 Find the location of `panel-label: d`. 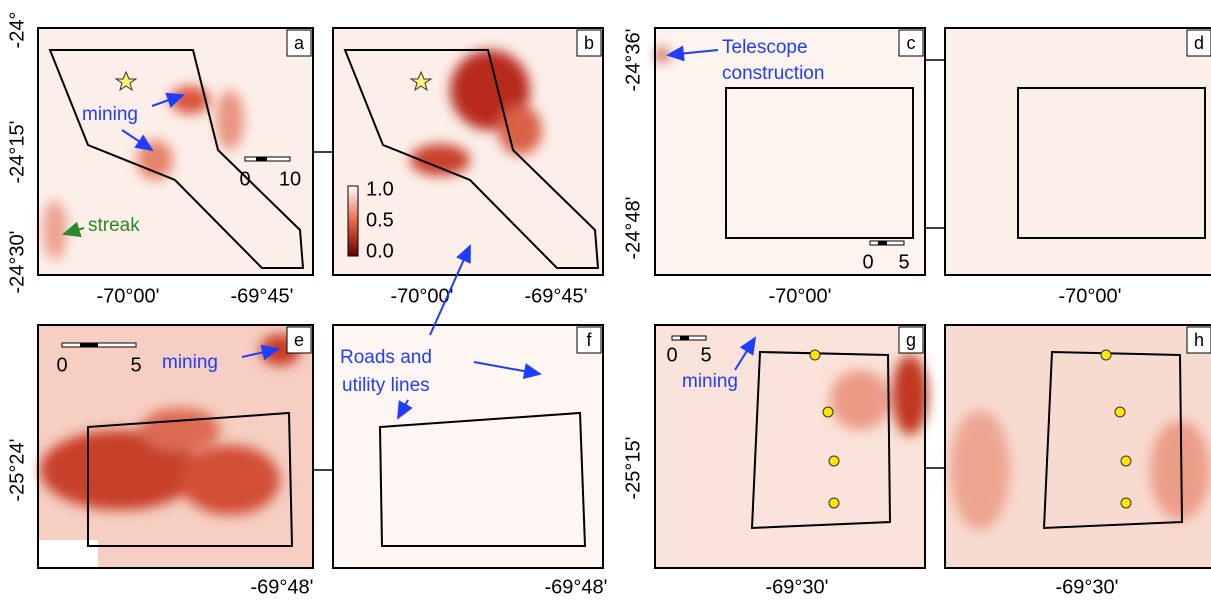

panel-label: d is located at coordinates (1199, 43).